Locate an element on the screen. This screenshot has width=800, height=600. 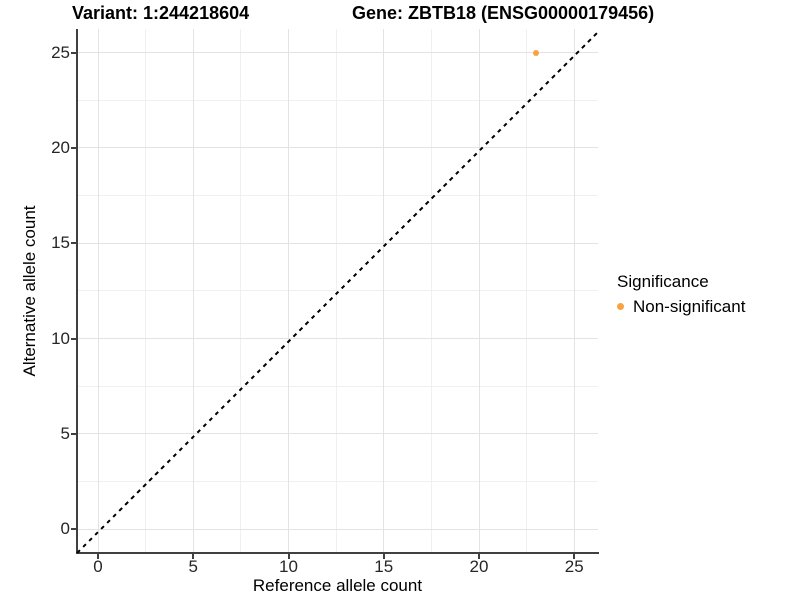
data-point is located at coordinates (536, 52).